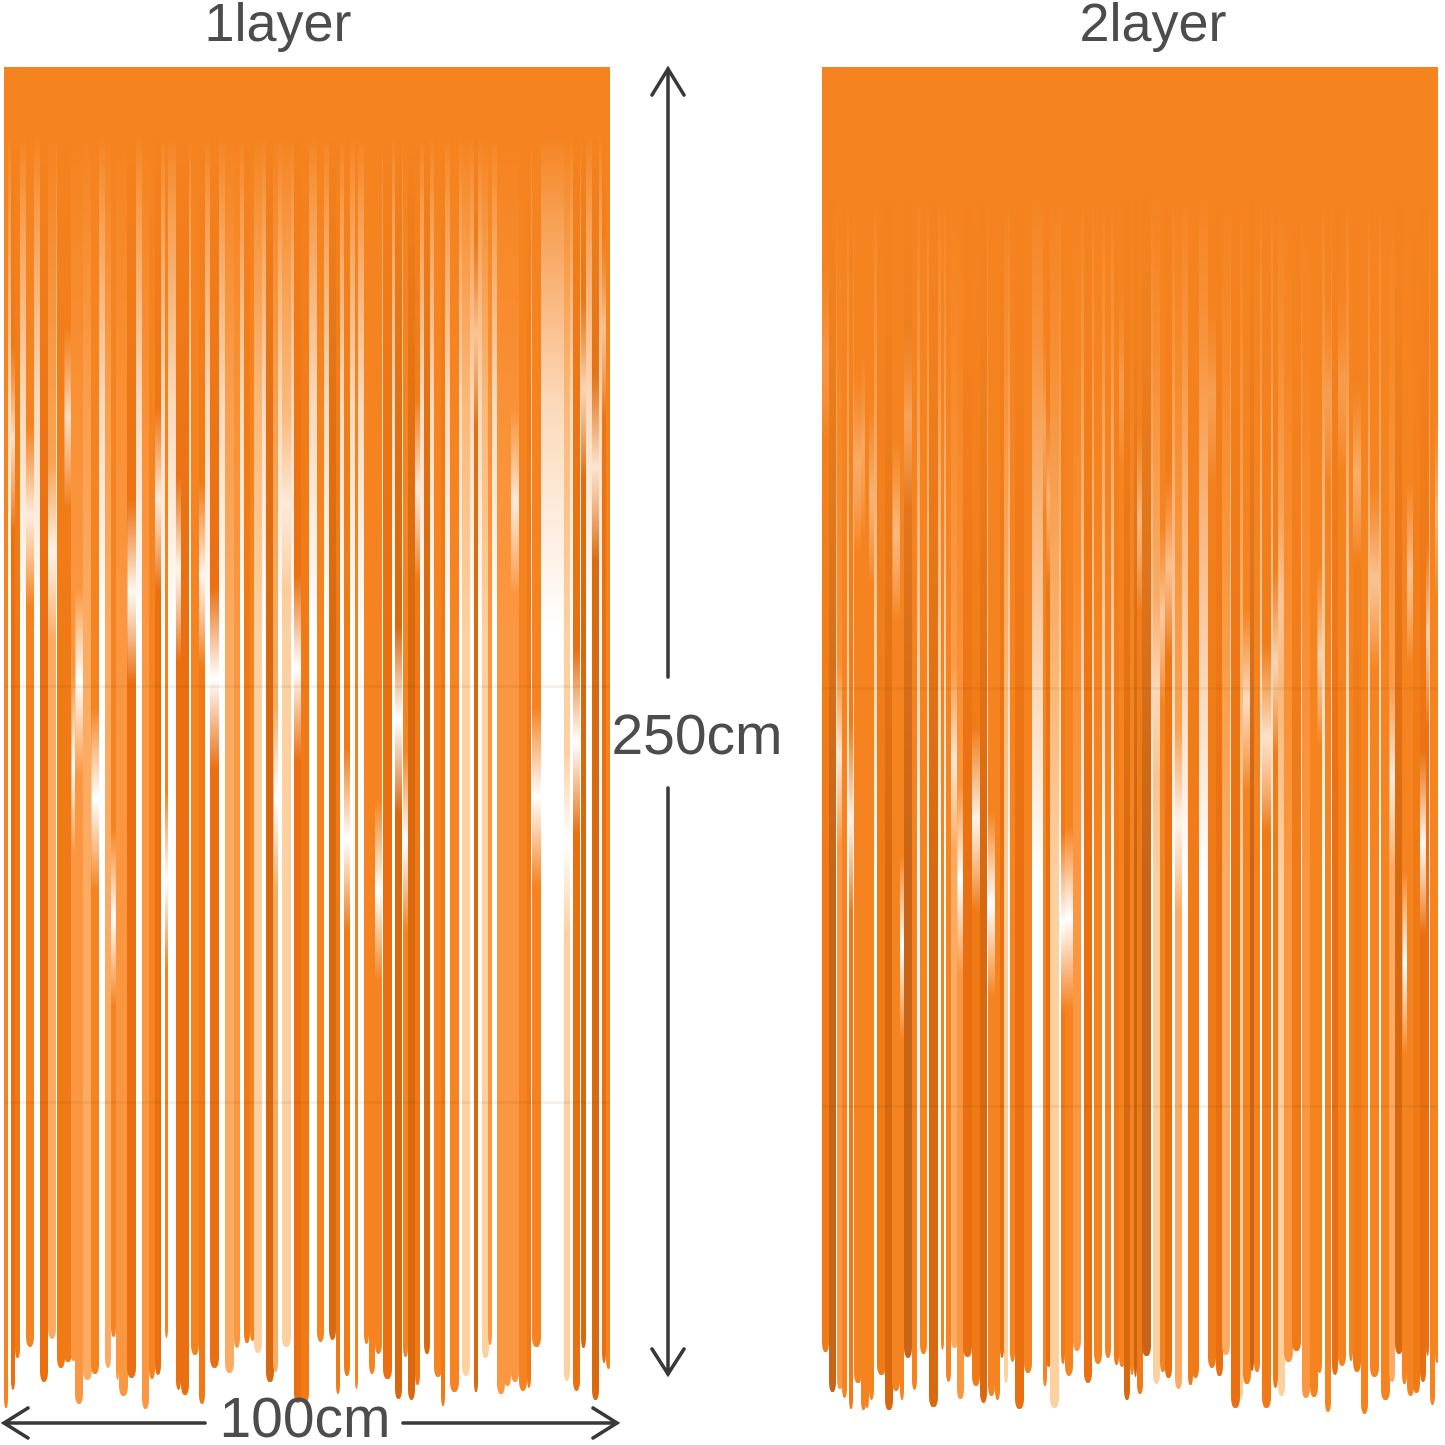 The width and height of the screenshot is (1445, 1445). Describe the element at coordinates (15, 1423) in the screenshot. I see `width-arrowhead-left-icon` at that location.